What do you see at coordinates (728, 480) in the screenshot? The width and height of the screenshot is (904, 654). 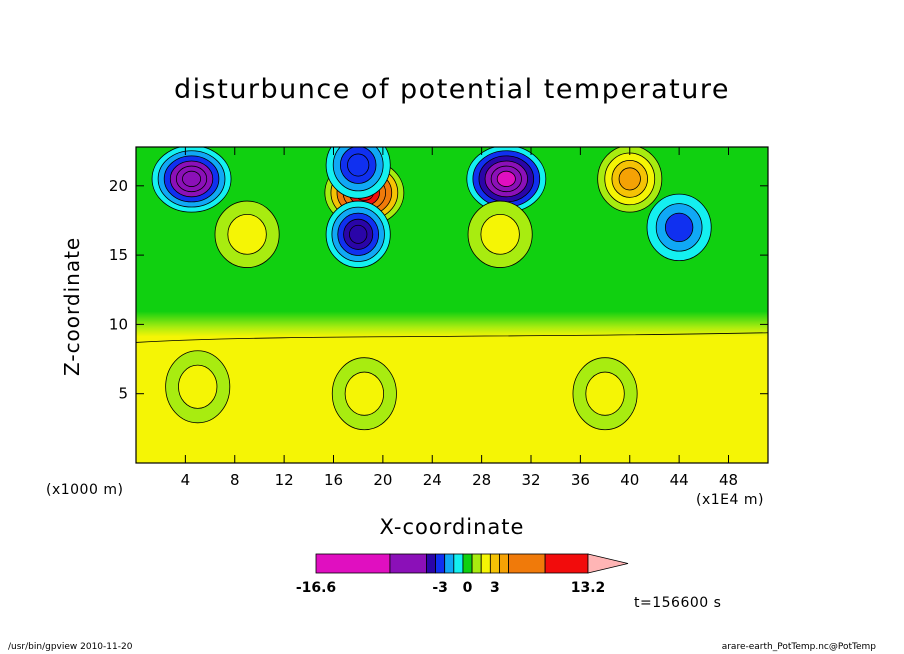 I see `x-tick-label-11: 48` at bounding box center [728, 480].